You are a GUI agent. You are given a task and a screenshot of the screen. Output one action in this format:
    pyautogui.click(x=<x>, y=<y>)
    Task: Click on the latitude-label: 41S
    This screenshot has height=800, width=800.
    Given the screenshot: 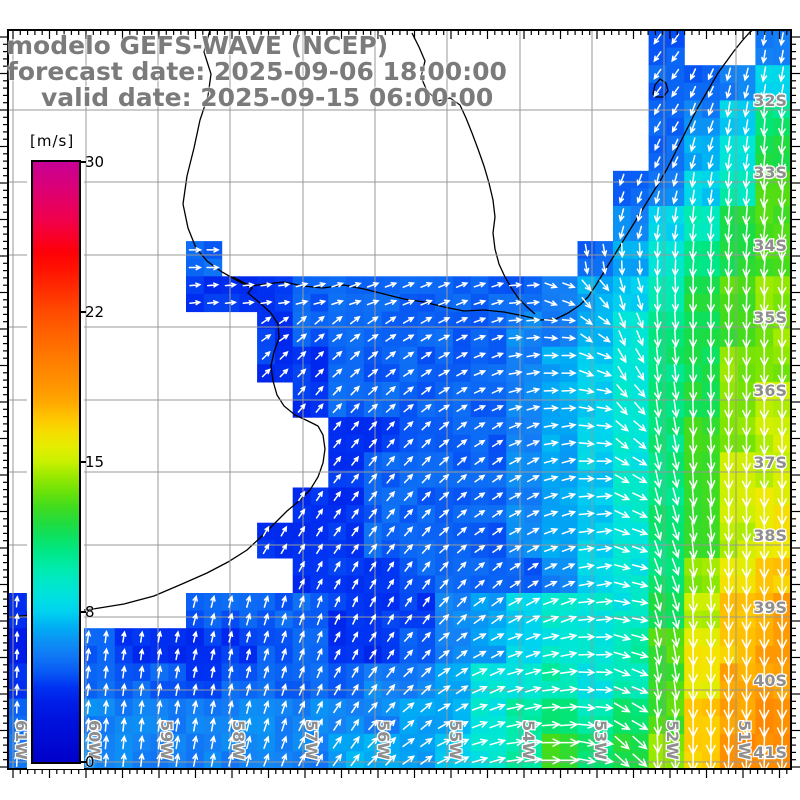 What is the action you would take?
    pyautogui.click(x=770, y=752)
    